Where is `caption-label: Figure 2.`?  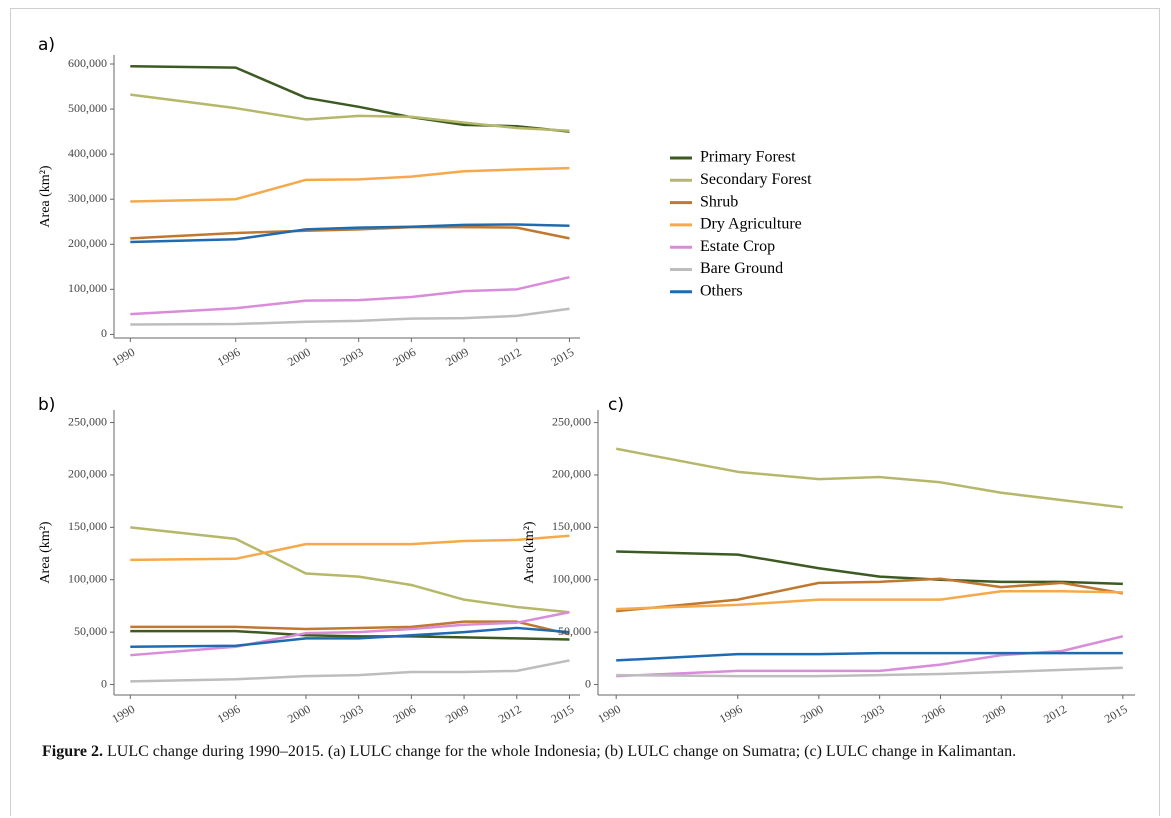
caption-label: Figure 2. is located at coordinates (73, 751).